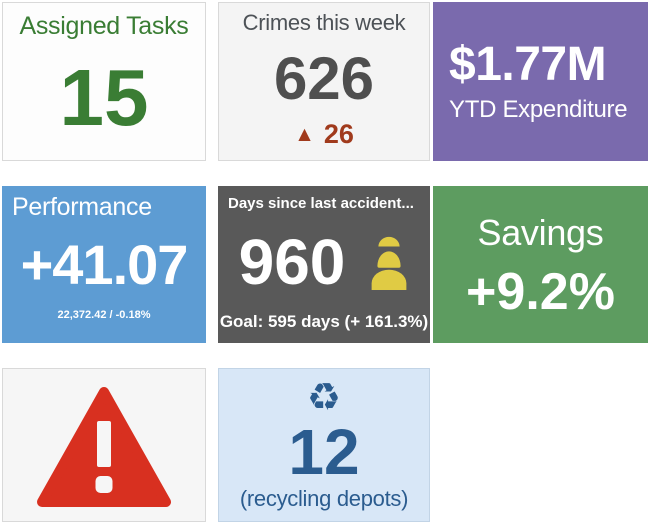 The image size is (650, 529). I want to click on person-icon, so click(389, 262).